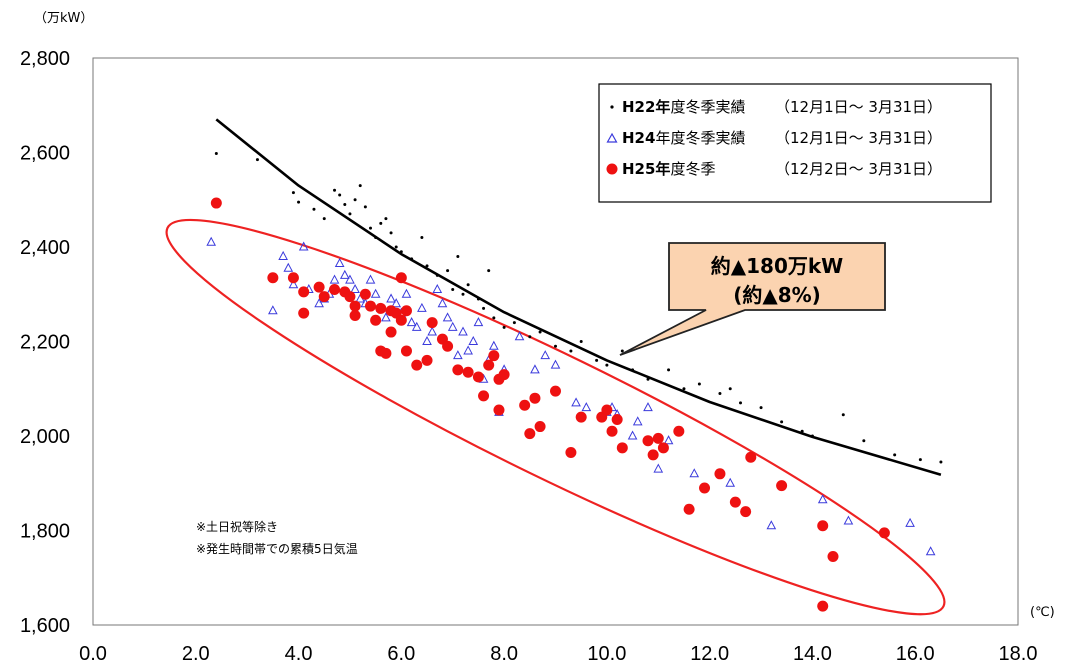  What do you see at coordinates (707, 107) in the screenshot?
I see `legend-label-h22-rest: 度冬季実績` at bounding box center [707, 107].